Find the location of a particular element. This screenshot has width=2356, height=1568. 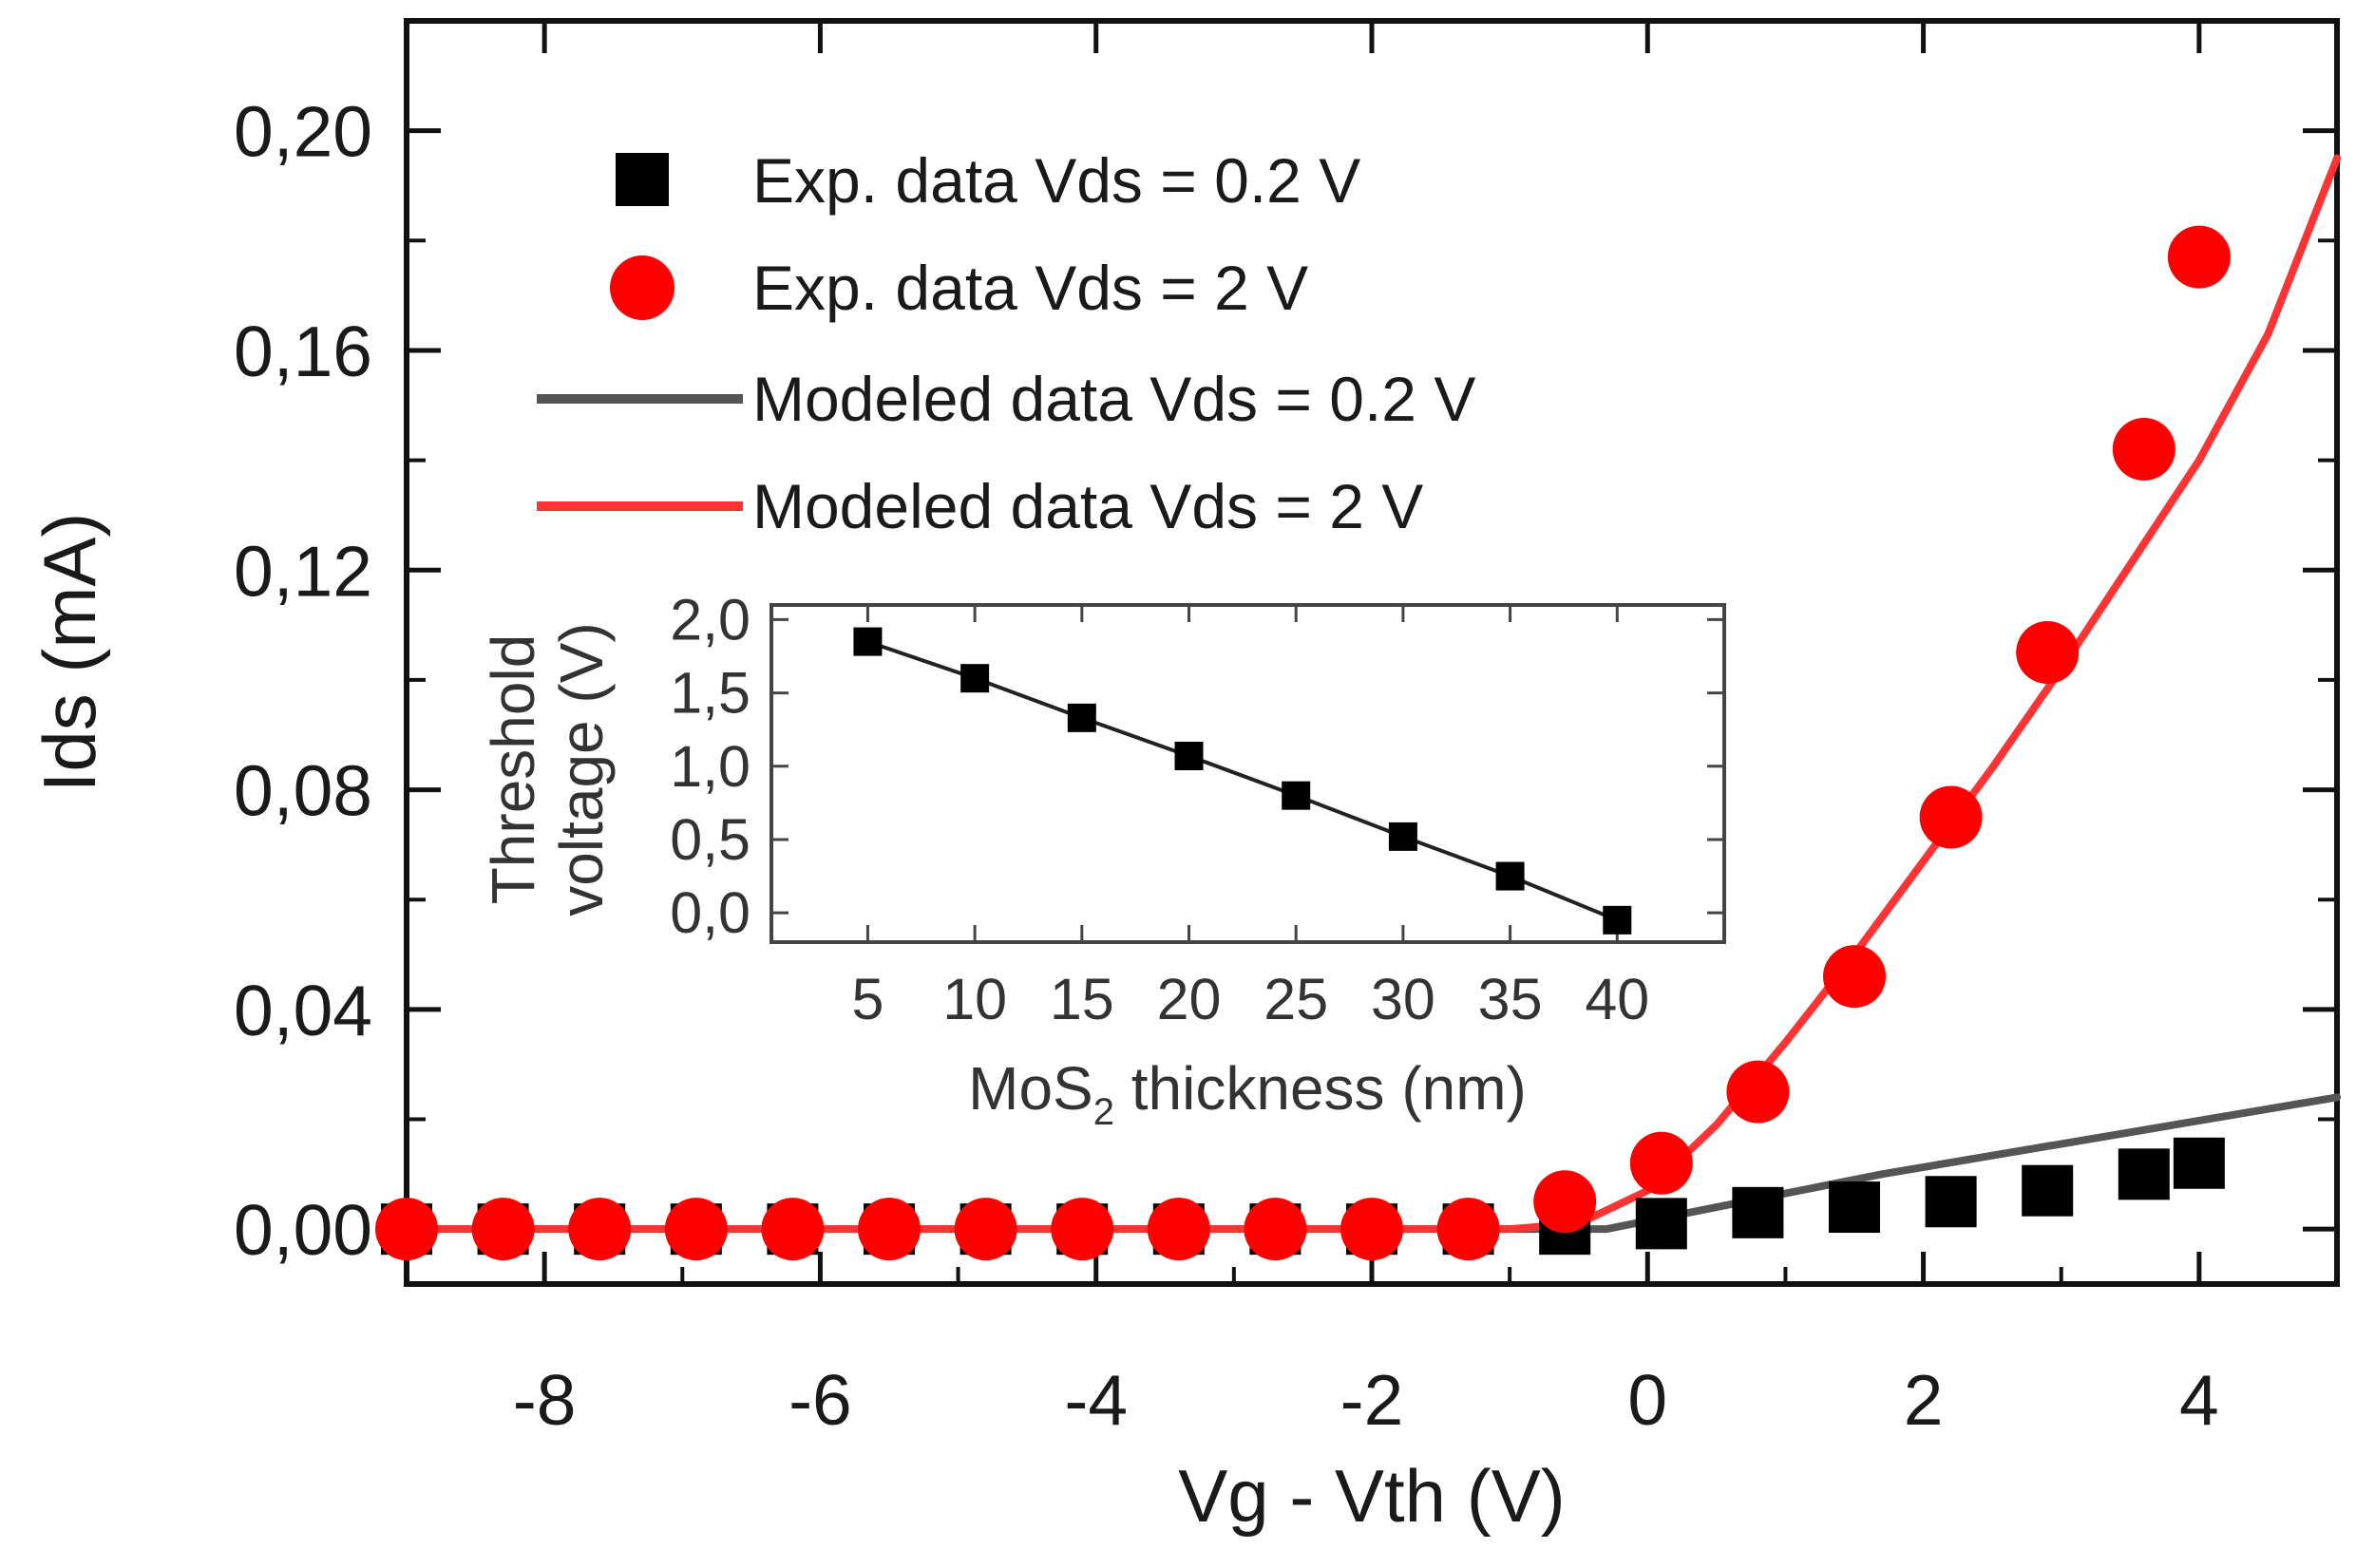

inset-series-line is located at coordinates (1242, 780).